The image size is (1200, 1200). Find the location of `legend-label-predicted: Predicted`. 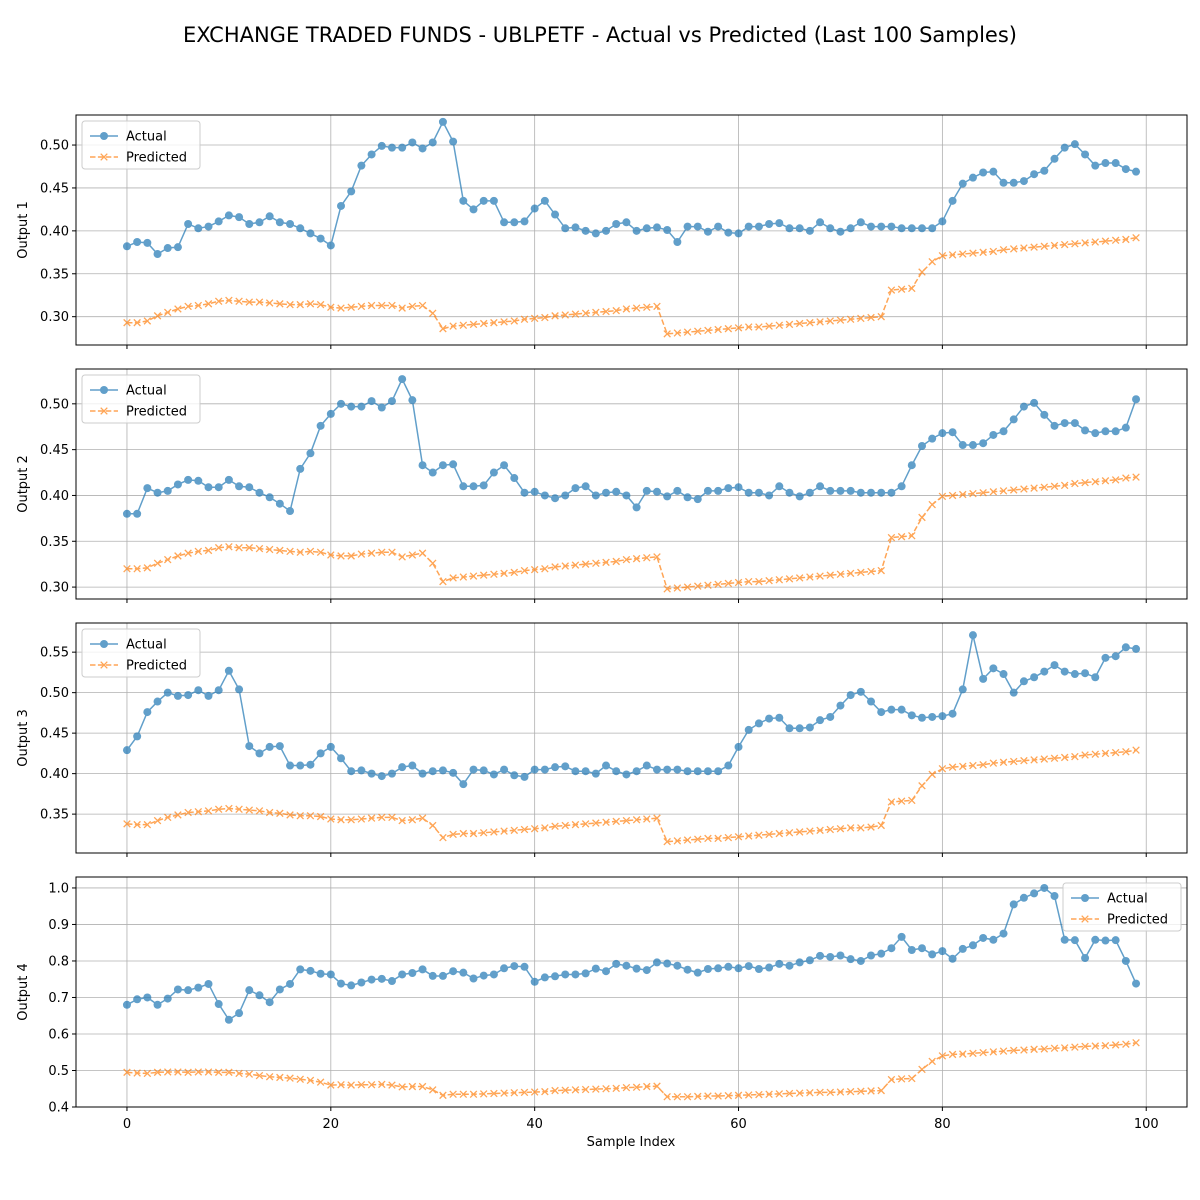

legend-label-predicted: Predicted is located at coordinates (156, 158).